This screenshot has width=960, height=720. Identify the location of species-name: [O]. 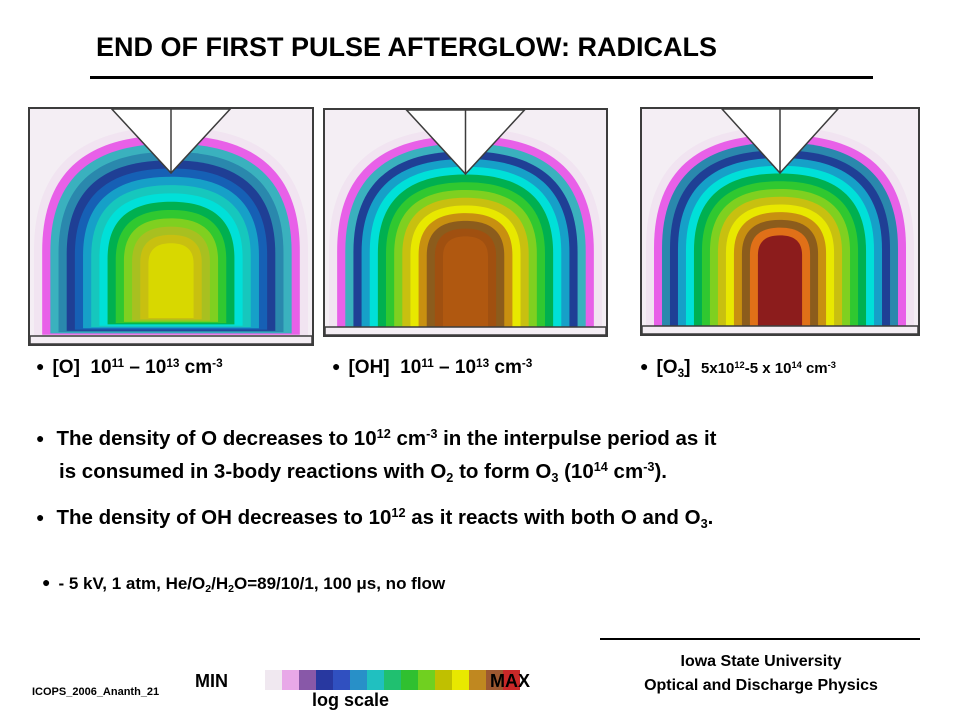
(66, 367).